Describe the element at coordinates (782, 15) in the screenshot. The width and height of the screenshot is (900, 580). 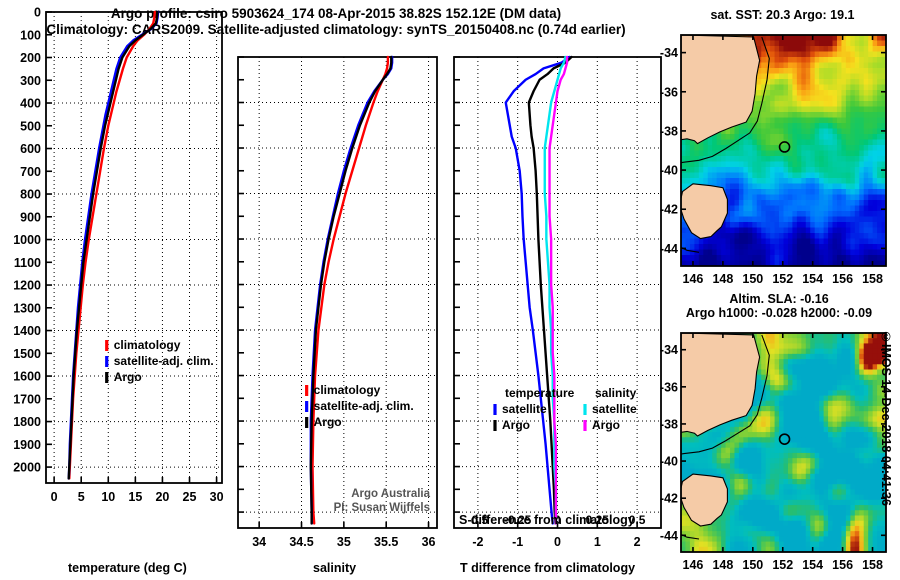
I see `sst-map-title: sat. SST: 20.3 Argo: 19.1` at that location.